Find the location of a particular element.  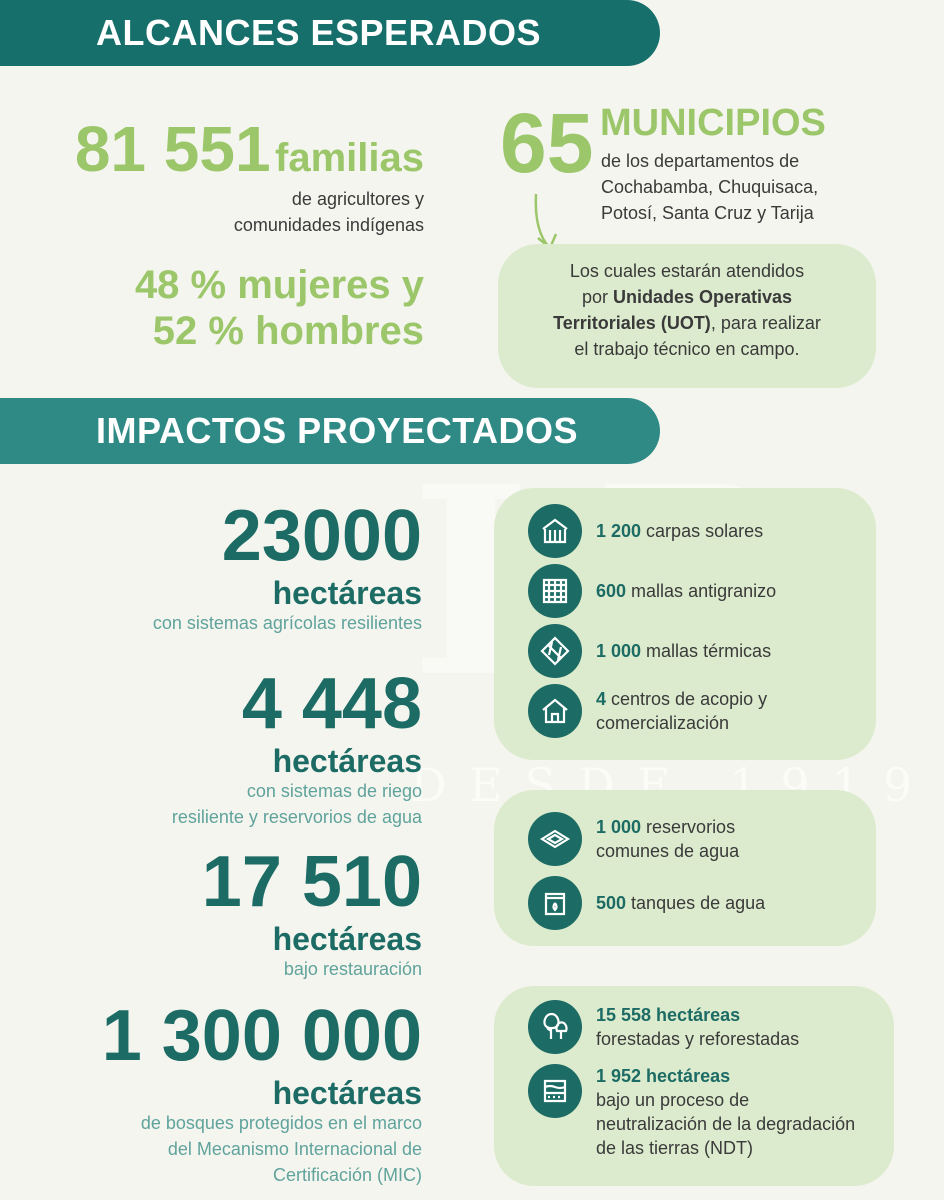

greenhouse-icon is located at coordinates (555, 531).